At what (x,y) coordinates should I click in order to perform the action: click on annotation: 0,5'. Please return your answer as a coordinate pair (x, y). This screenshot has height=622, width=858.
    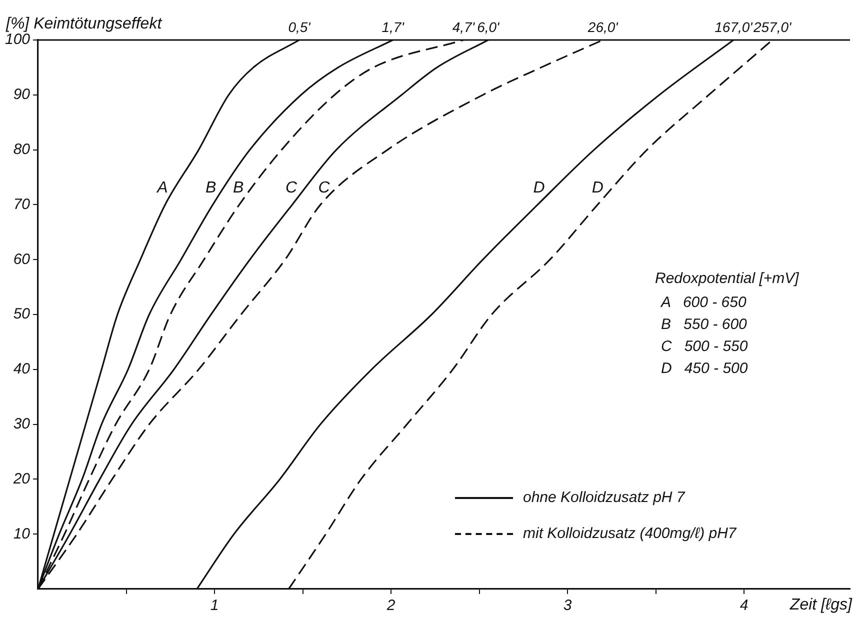
    Looking at the image, I should click on (300, 26).